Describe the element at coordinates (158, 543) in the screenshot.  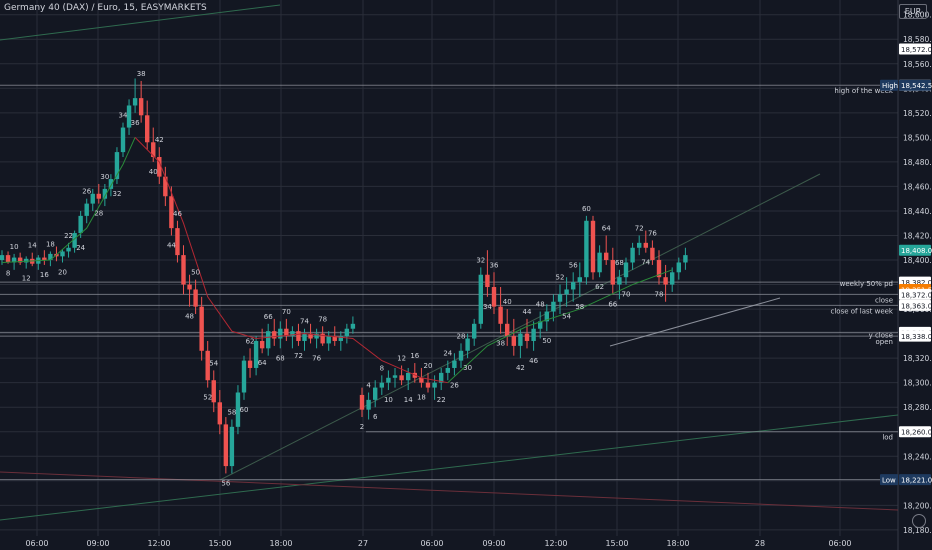
I see `x-tick-label: 12:00` at that location.